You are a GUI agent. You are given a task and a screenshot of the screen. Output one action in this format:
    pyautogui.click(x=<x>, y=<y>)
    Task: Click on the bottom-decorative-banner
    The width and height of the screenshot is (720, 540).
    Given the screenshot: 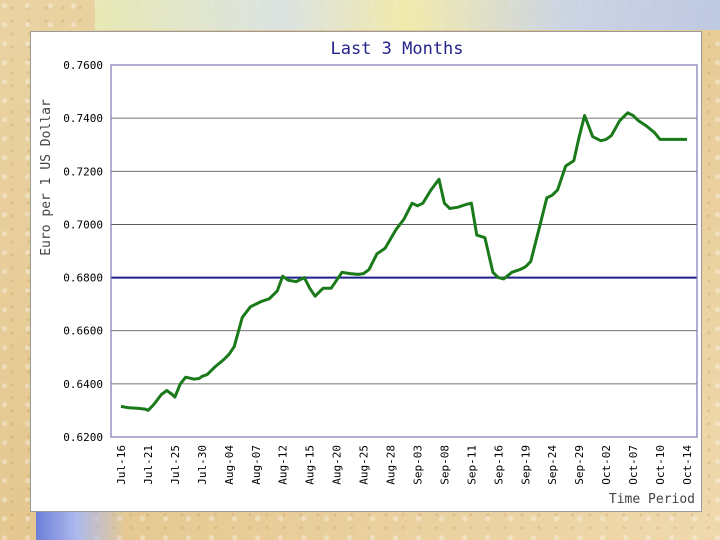 What is the action you would take?
    pyautogui.click(x=81, y=526)
    